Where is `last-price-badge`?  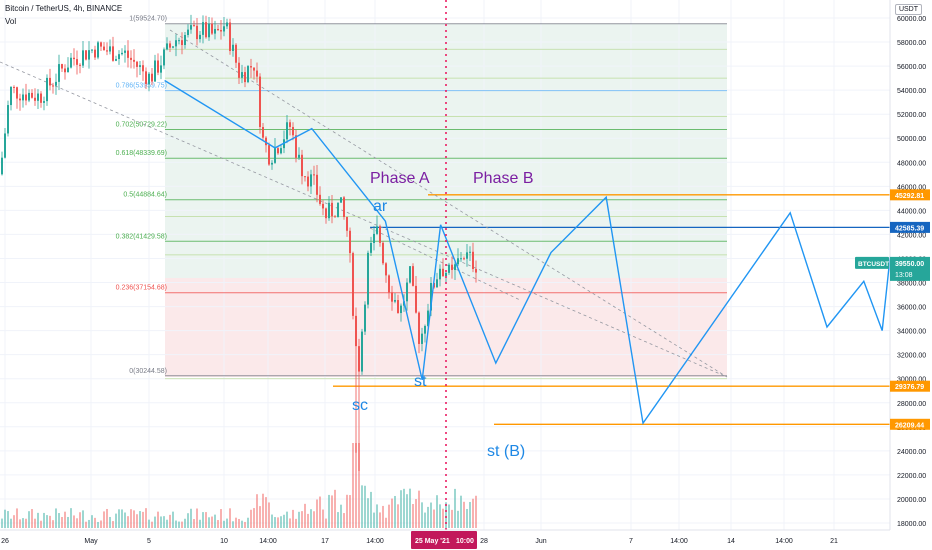
last-price-badge is located at coordinates (910, 268).